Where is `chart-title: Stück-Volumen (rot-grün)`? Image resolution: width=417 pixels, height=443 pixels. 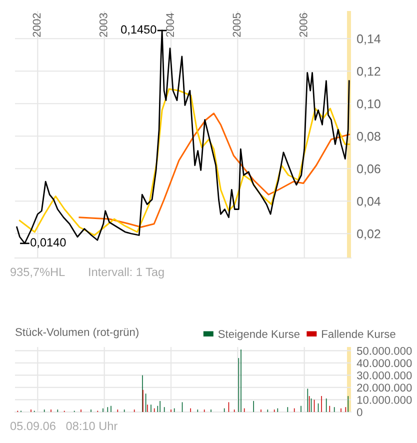 chart-title: Stück-Volumen (rot-grün) is located at coordinates (77, 333).